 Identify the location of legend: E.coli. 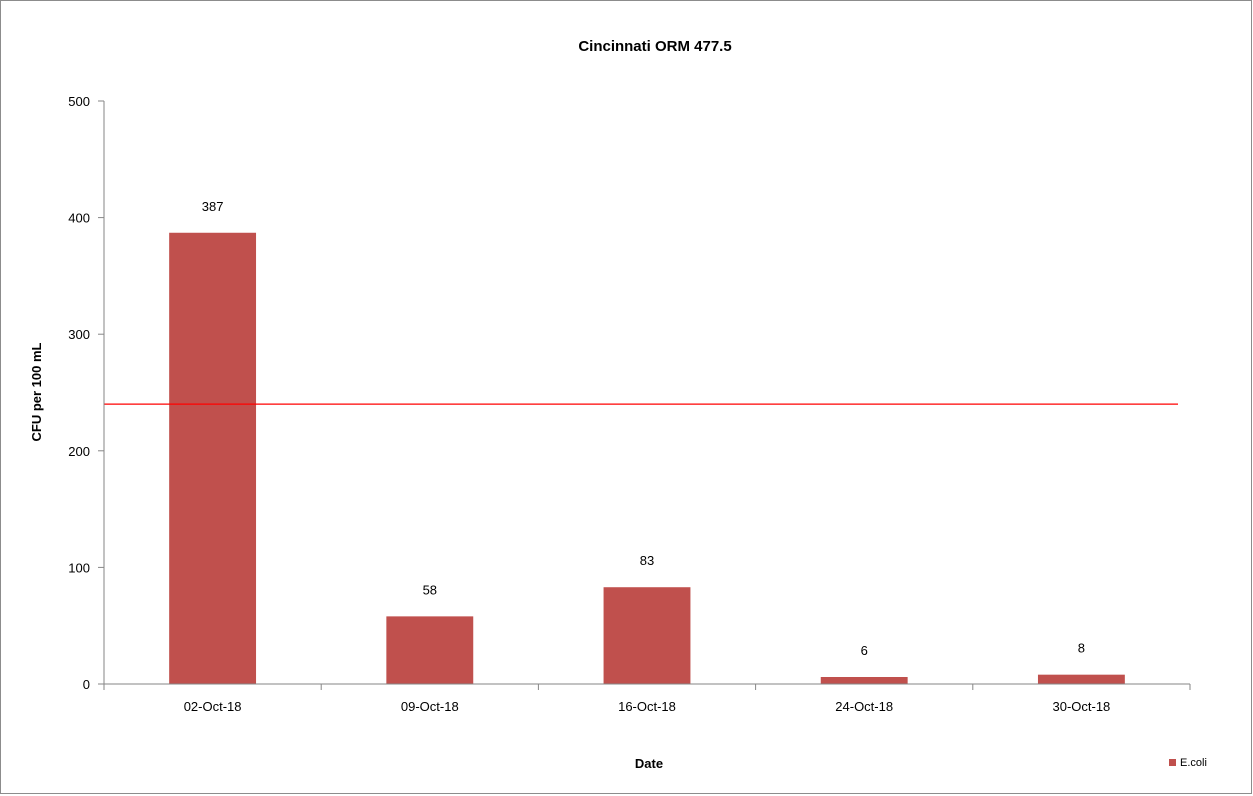
(1188, 763).